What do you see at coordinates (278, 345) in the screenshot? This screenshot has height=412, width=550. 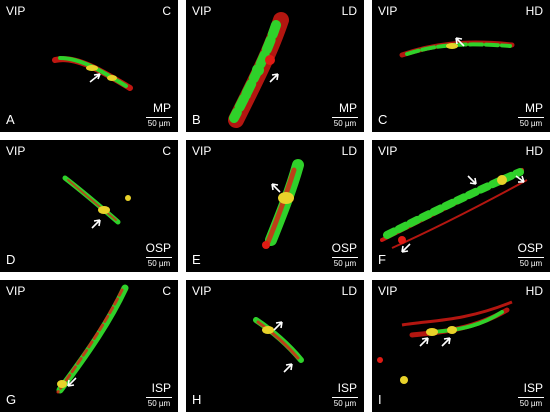 I see `micrograph-image-h` at bounding box center [278, 345].